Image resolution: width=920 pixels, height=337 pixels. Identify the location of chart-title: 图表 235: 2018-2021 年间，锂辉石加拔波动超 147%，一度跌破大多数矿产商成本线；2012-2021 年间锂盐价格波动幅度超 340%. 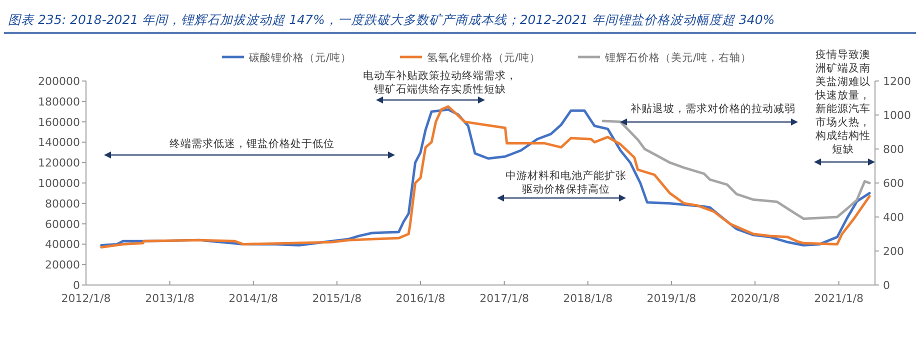
(391, 19).